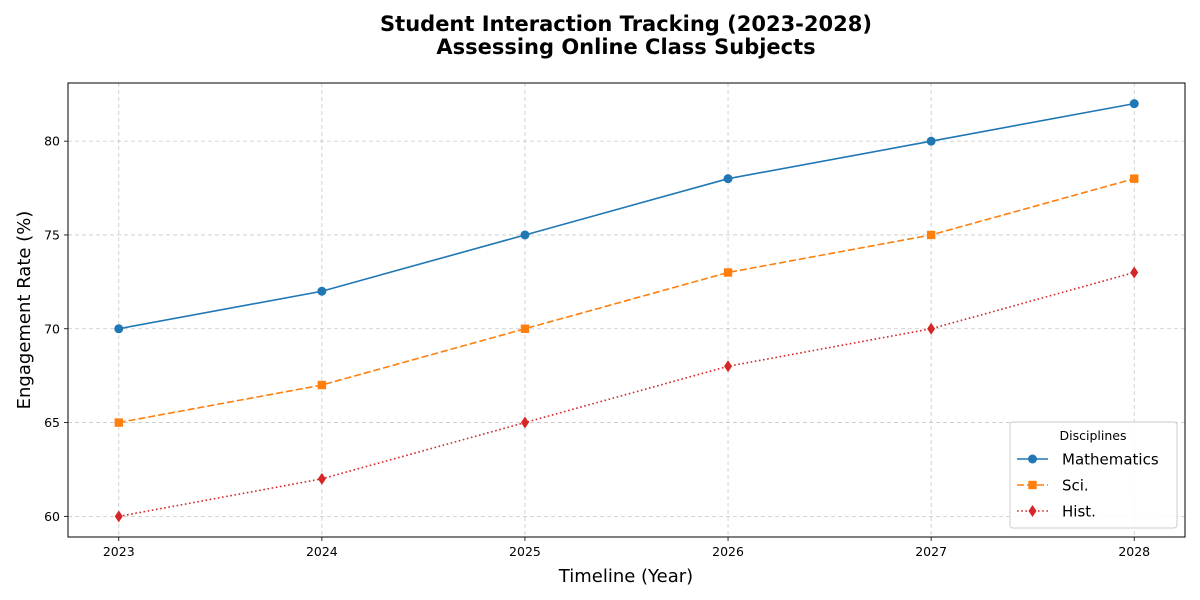 The height and width of the screenshot is (600, 1200). What do you see at coordinates (1134, 551) in the screenshot?
I see `x-tick-label: 2028` at bounding box center [1134, 551].